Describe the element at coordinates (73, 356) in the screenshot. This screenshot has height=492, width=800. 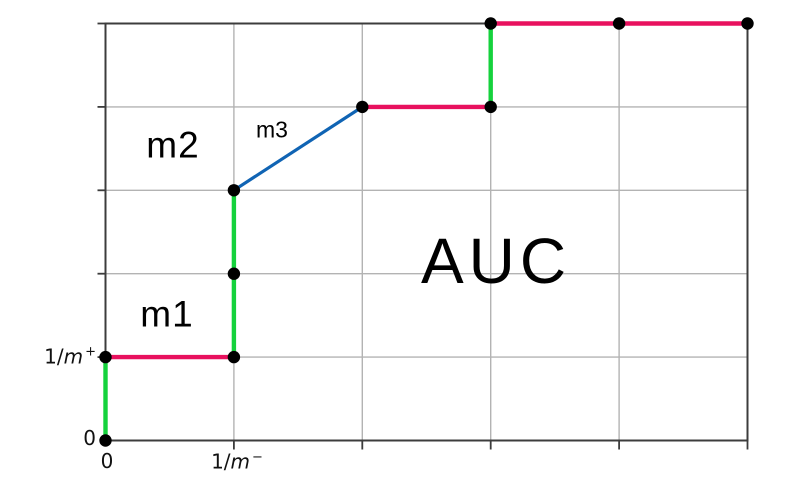
I see `y-tick-frac-var: m` at that location.